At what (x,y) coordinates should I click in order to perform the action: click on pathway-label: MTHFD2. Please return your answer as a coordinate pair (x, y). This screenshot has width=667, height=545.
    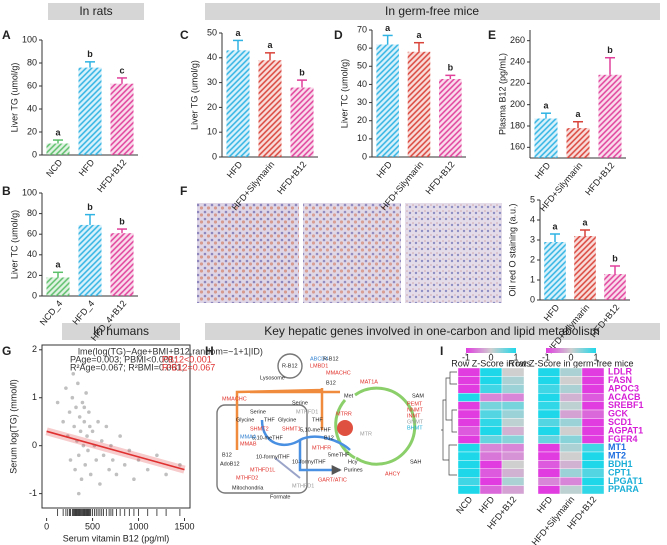
    Looking at the image, I should click on (247, 478).